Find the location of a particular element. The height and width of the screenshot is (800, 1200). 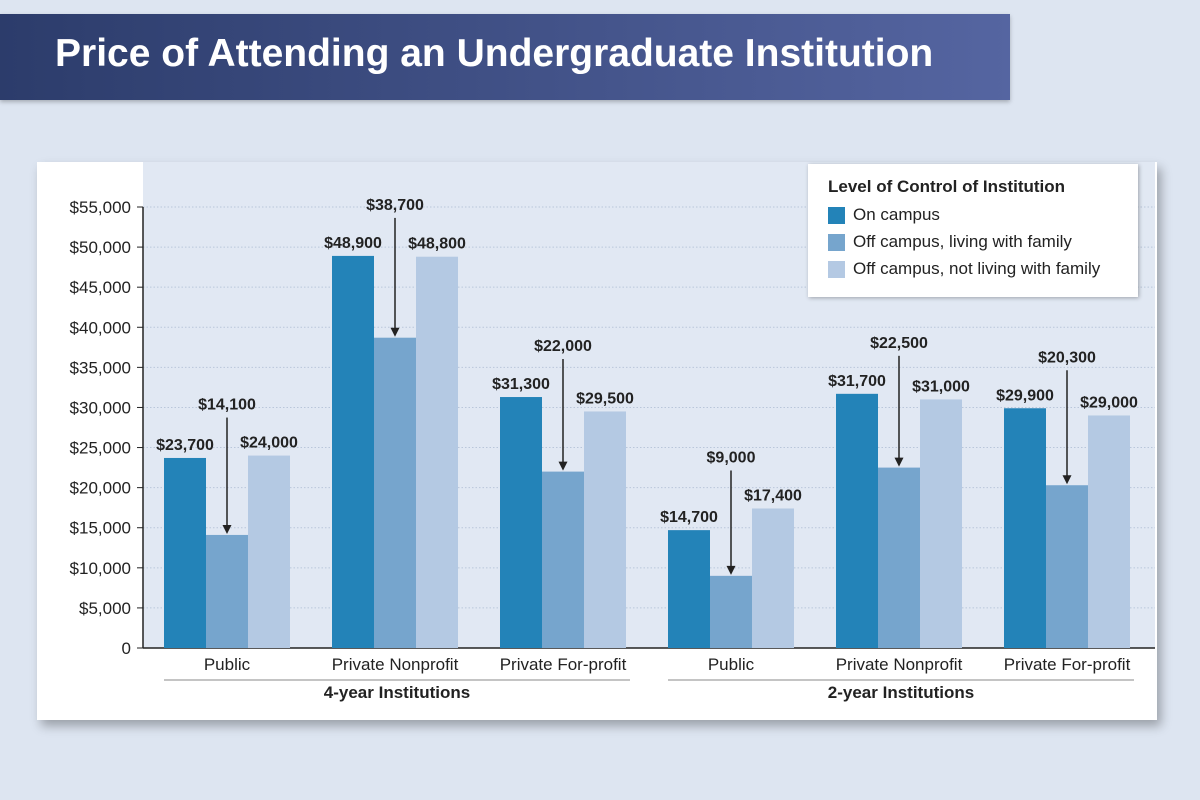

data-label: $31,000 is located at coordinates (941, 386).